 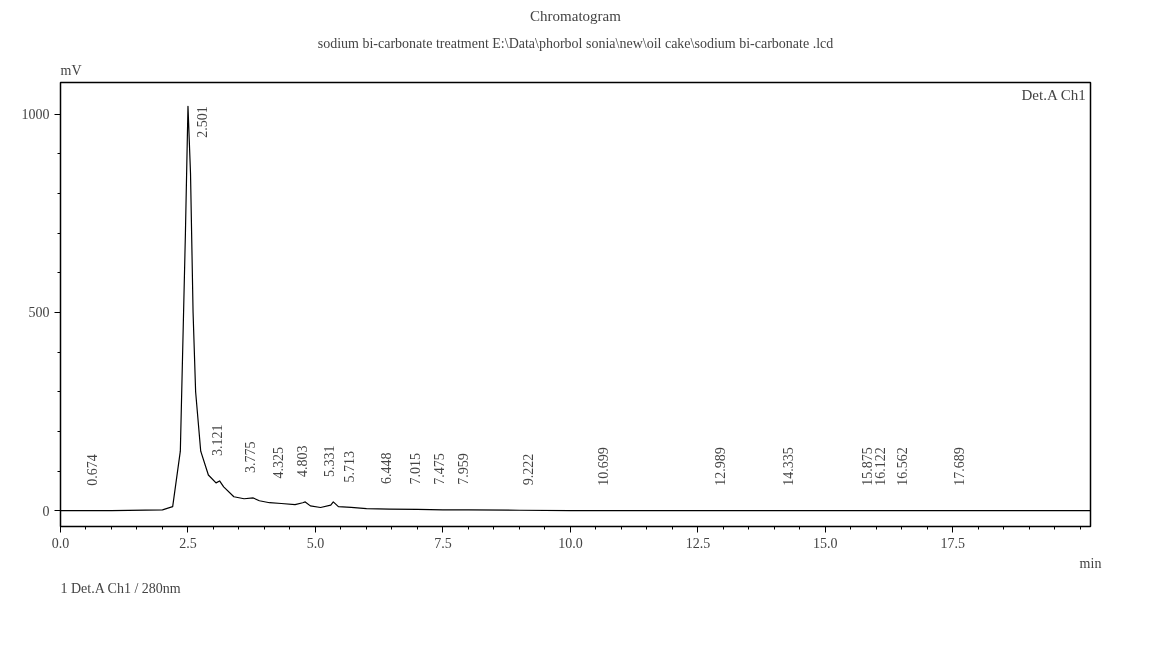 What do you see at coordinates (953, 543) in the screenshot?
I see `x-tick-label: 17.5` at bounding box center [953, 543].